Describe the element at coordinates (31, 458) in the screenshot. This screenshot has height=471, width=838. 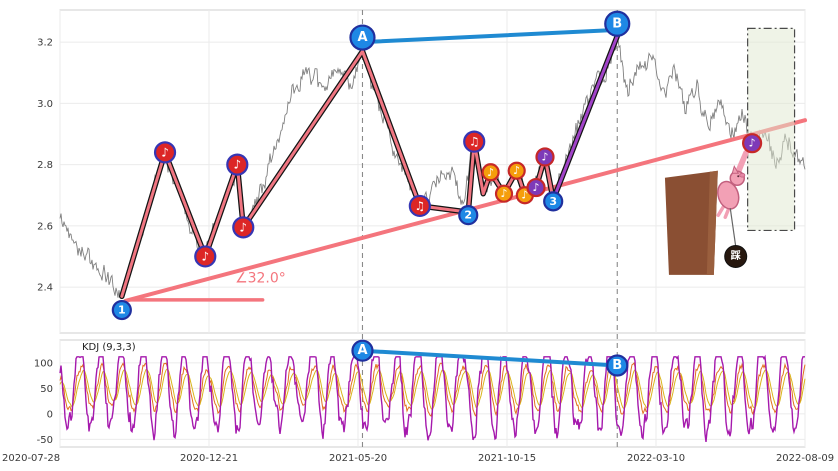
I see `x-axis-label: 2020-07-28` at that location.